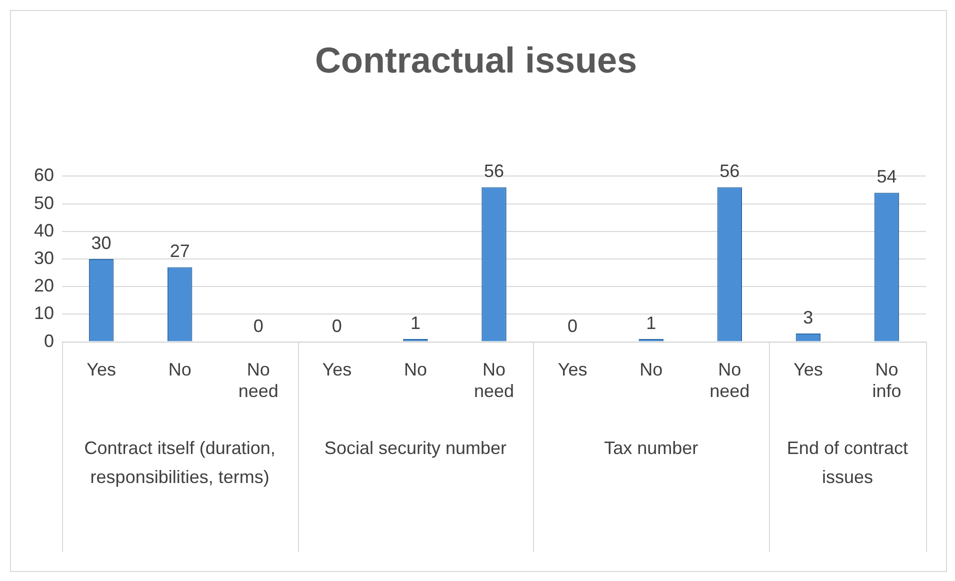 The width and height of the screenshot is (955, 581). What do you see at coordinates (44, 286) in the screenshot?
I see `y-tick-label: 20` at bounding box center [44, 286].